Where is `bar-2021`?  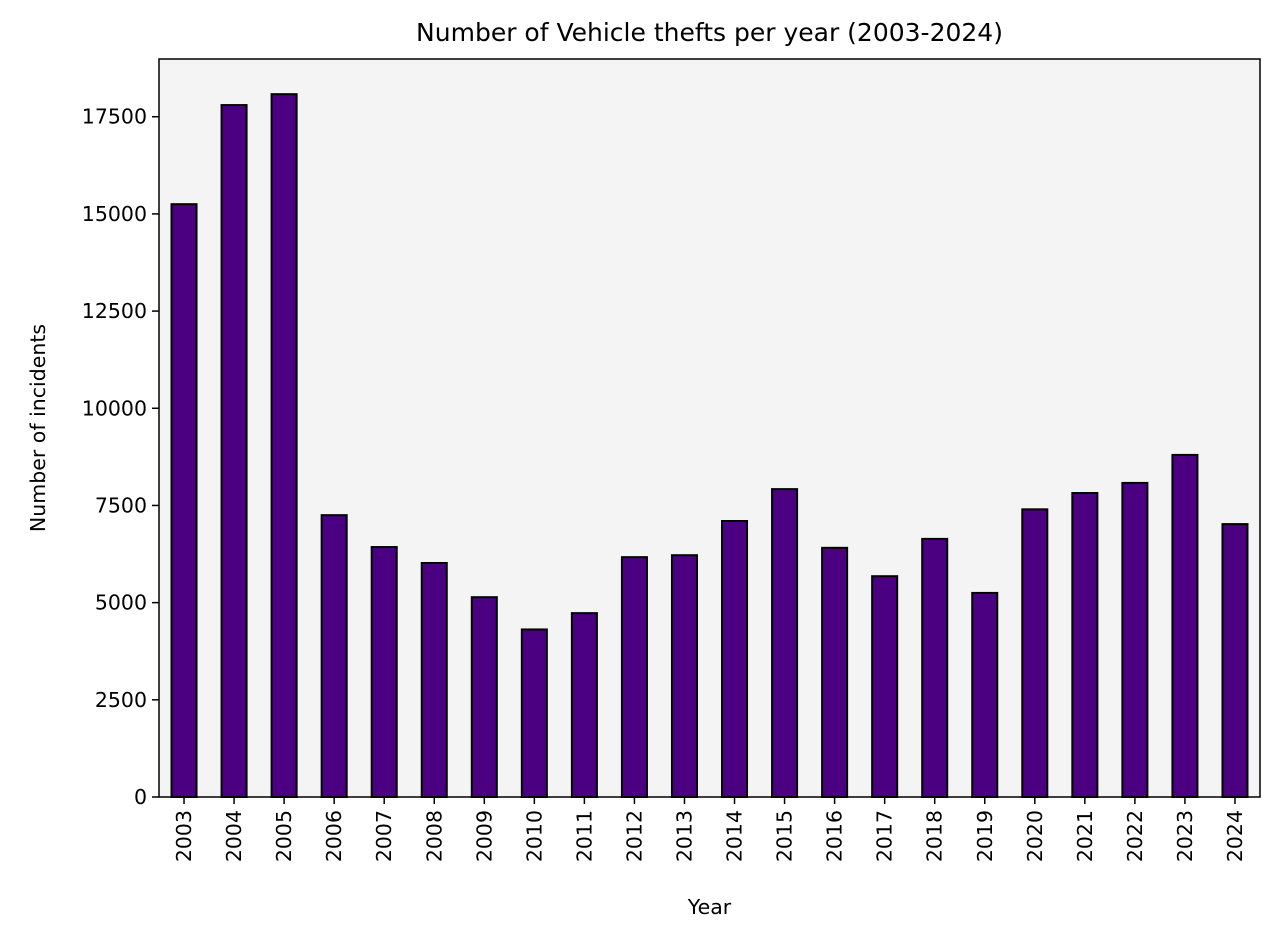
bar-2021 is located at coordinates (1085, 645).